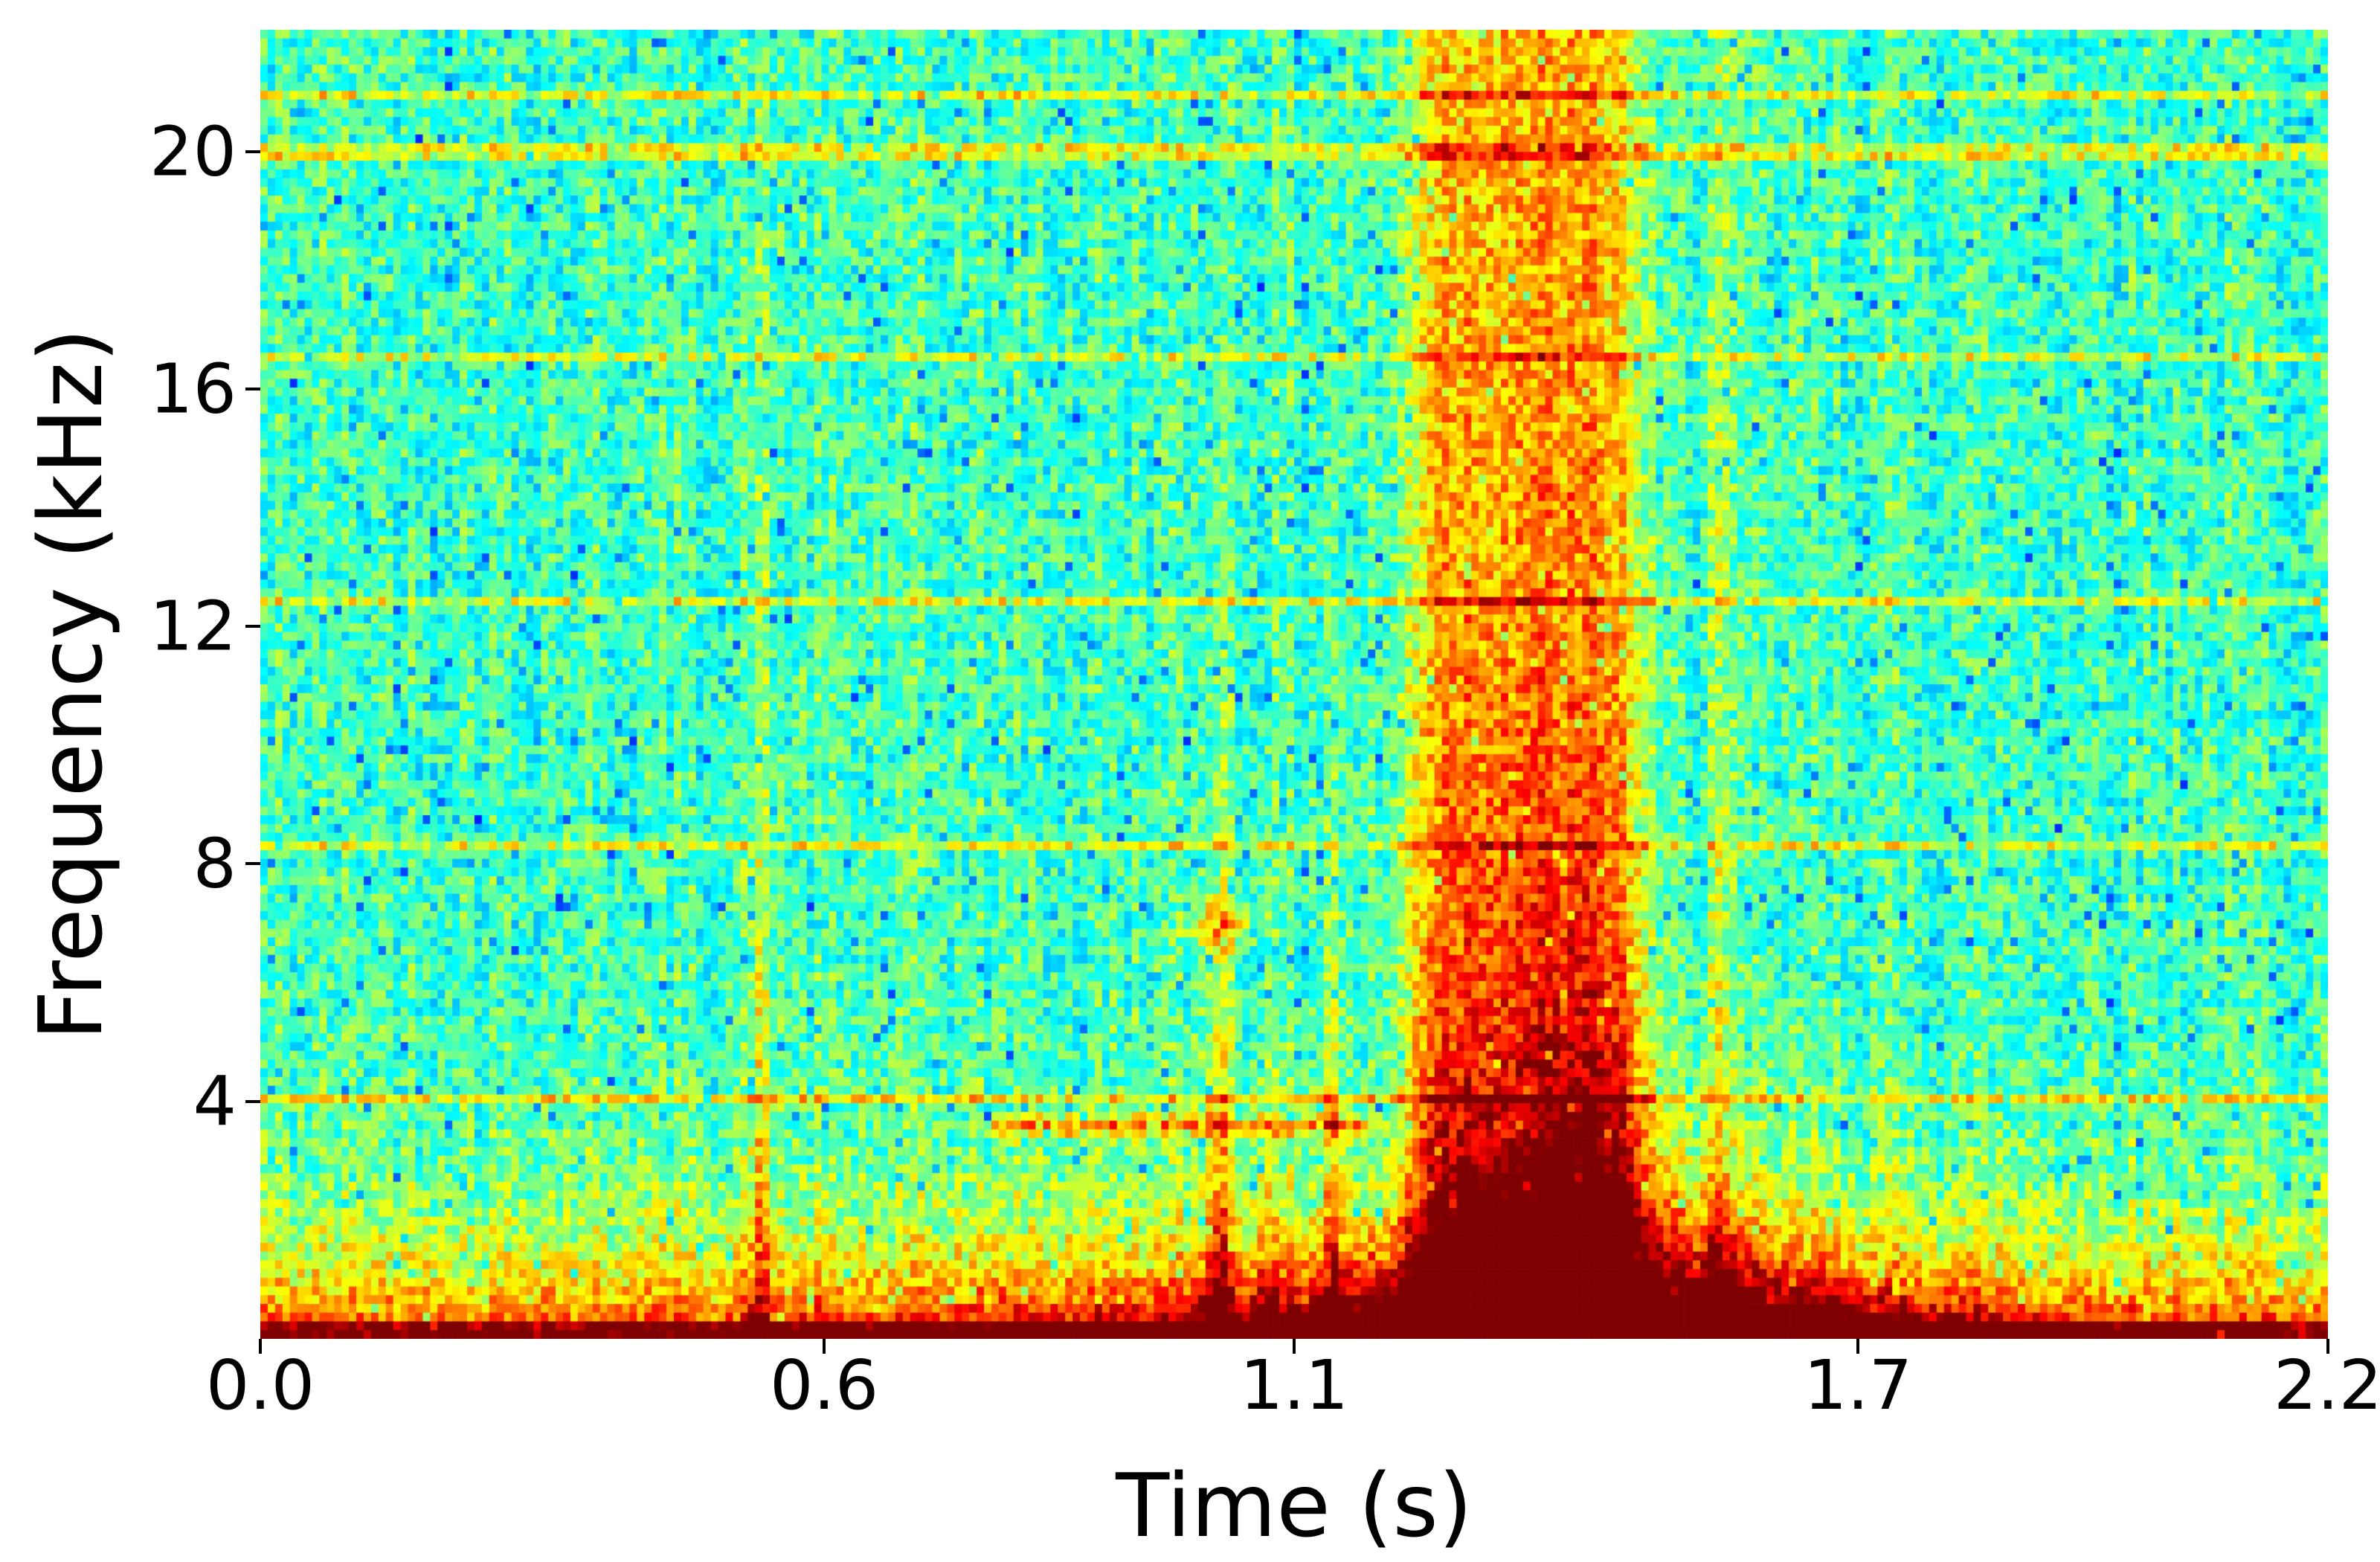 This screenshot has height=1562, width=2380. What do you see at coordinates (825, 1385) in the screenshot?
I see `x-tick-label: 0.6` at bounding box center [825, 1385].